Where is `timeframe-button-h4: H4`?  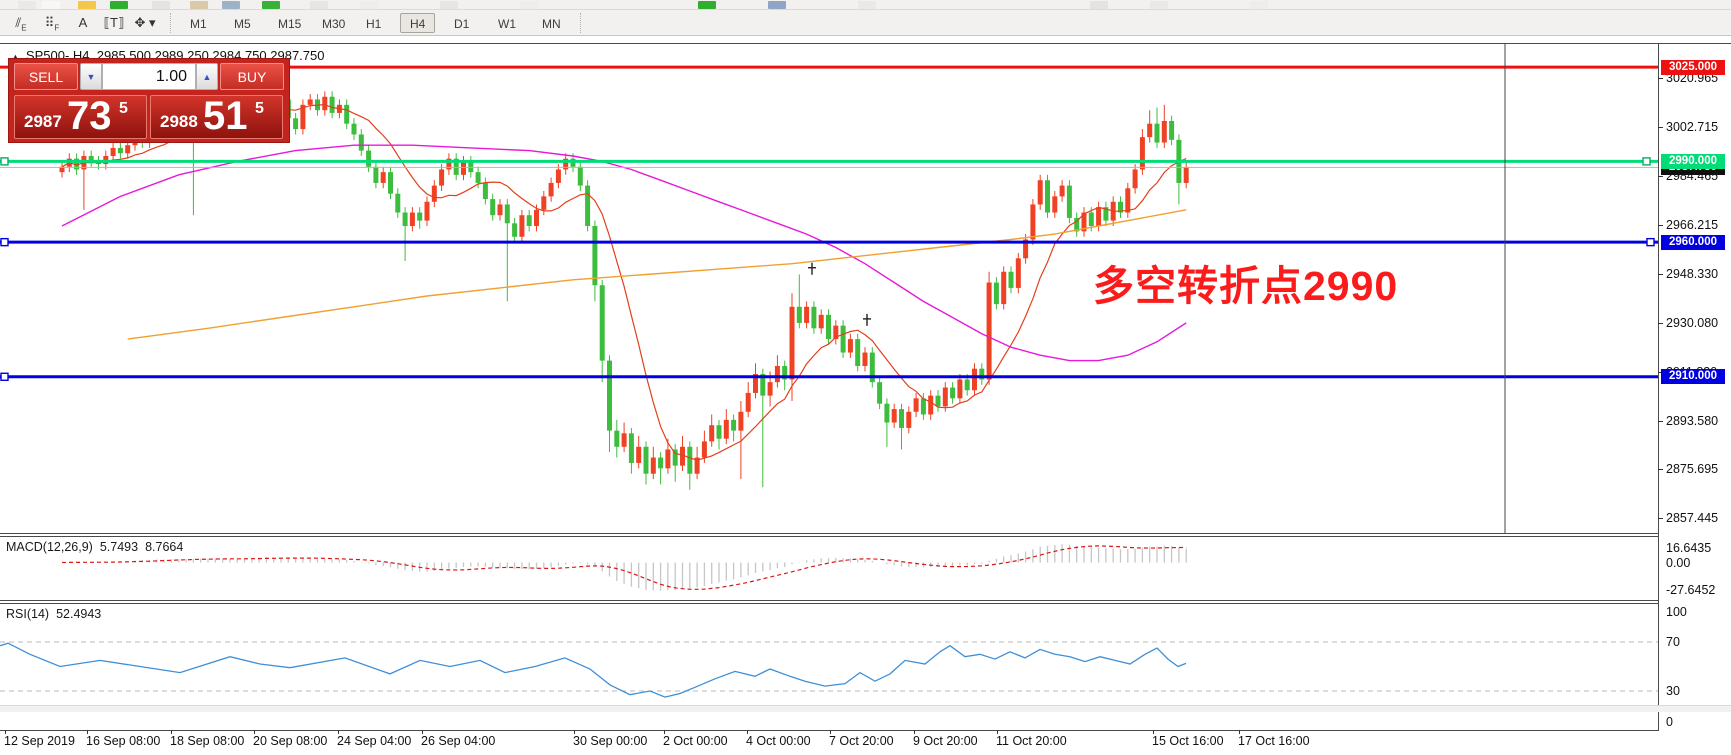
timeframe-button-h4: H4 is located at coordinates (418, 23).